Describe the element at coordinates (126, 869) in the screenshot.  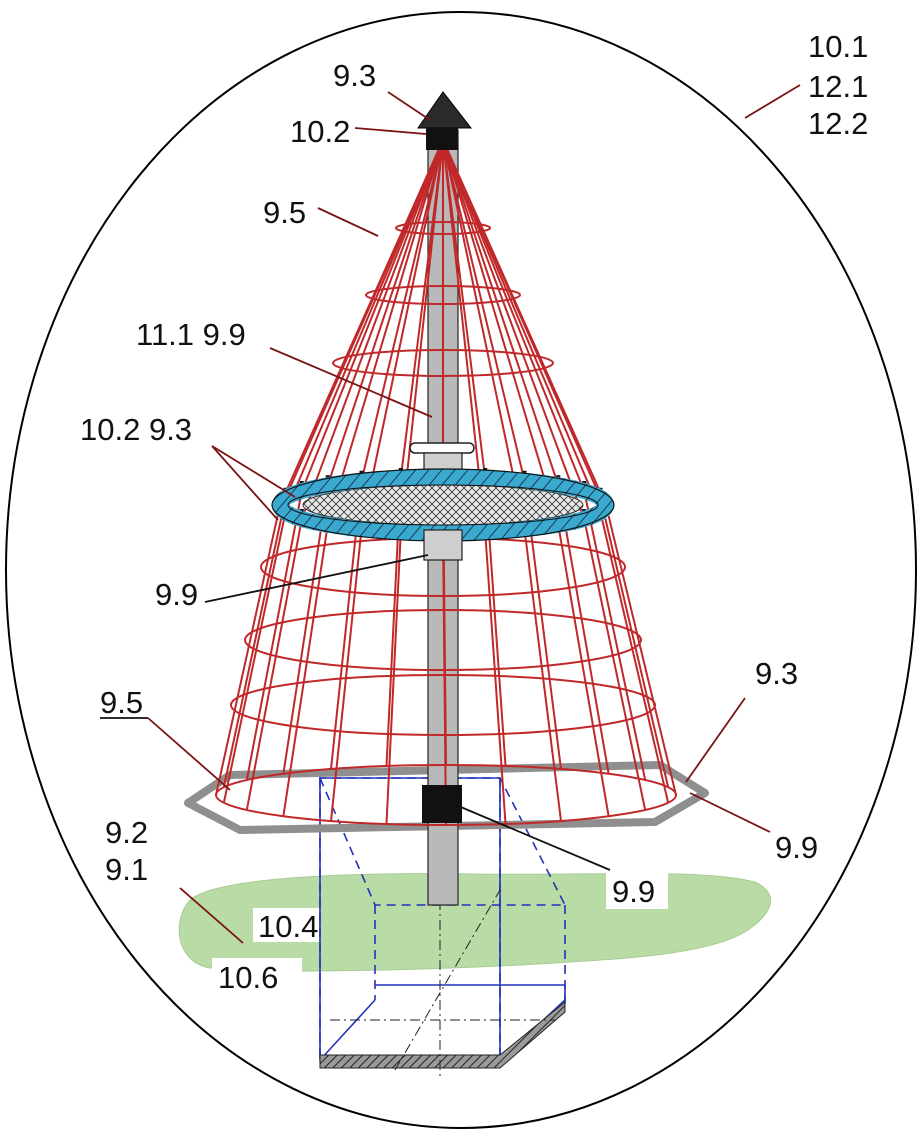
I see `label-ground-2: 9.1` at that location.